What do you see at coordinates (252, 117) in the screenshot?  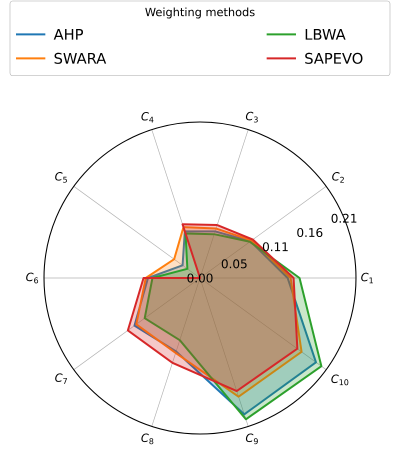 I see `spoke-label: C$_{3}$` at bounding box center [252, 117].